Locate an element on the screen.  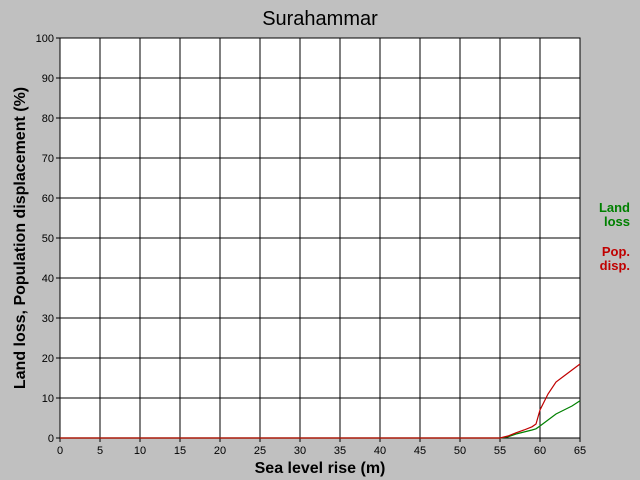
x-tick-label: 15 is located at coordinates (180, 451).